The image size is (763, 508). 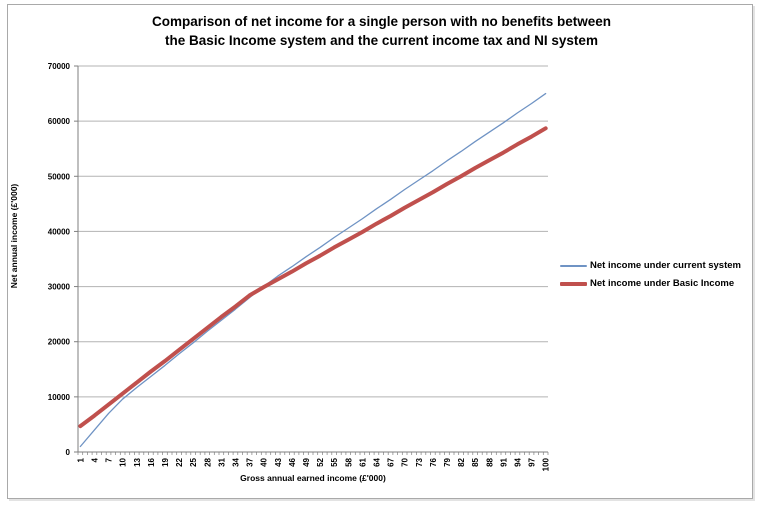 I want to click on x-tick-label: 64, so click(x=376, y=461).